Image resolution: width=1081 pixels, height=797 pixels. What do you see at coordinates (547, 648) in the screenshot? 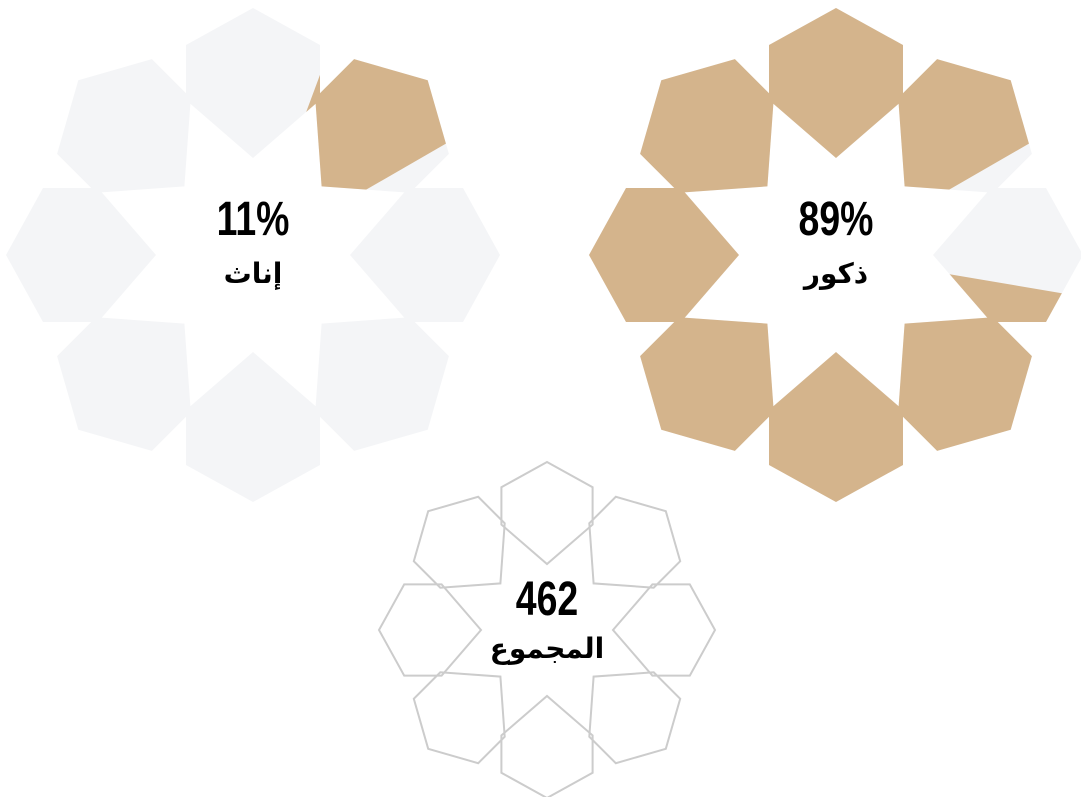
I see `category-label: المجموع` at bounding box center [547, 648].